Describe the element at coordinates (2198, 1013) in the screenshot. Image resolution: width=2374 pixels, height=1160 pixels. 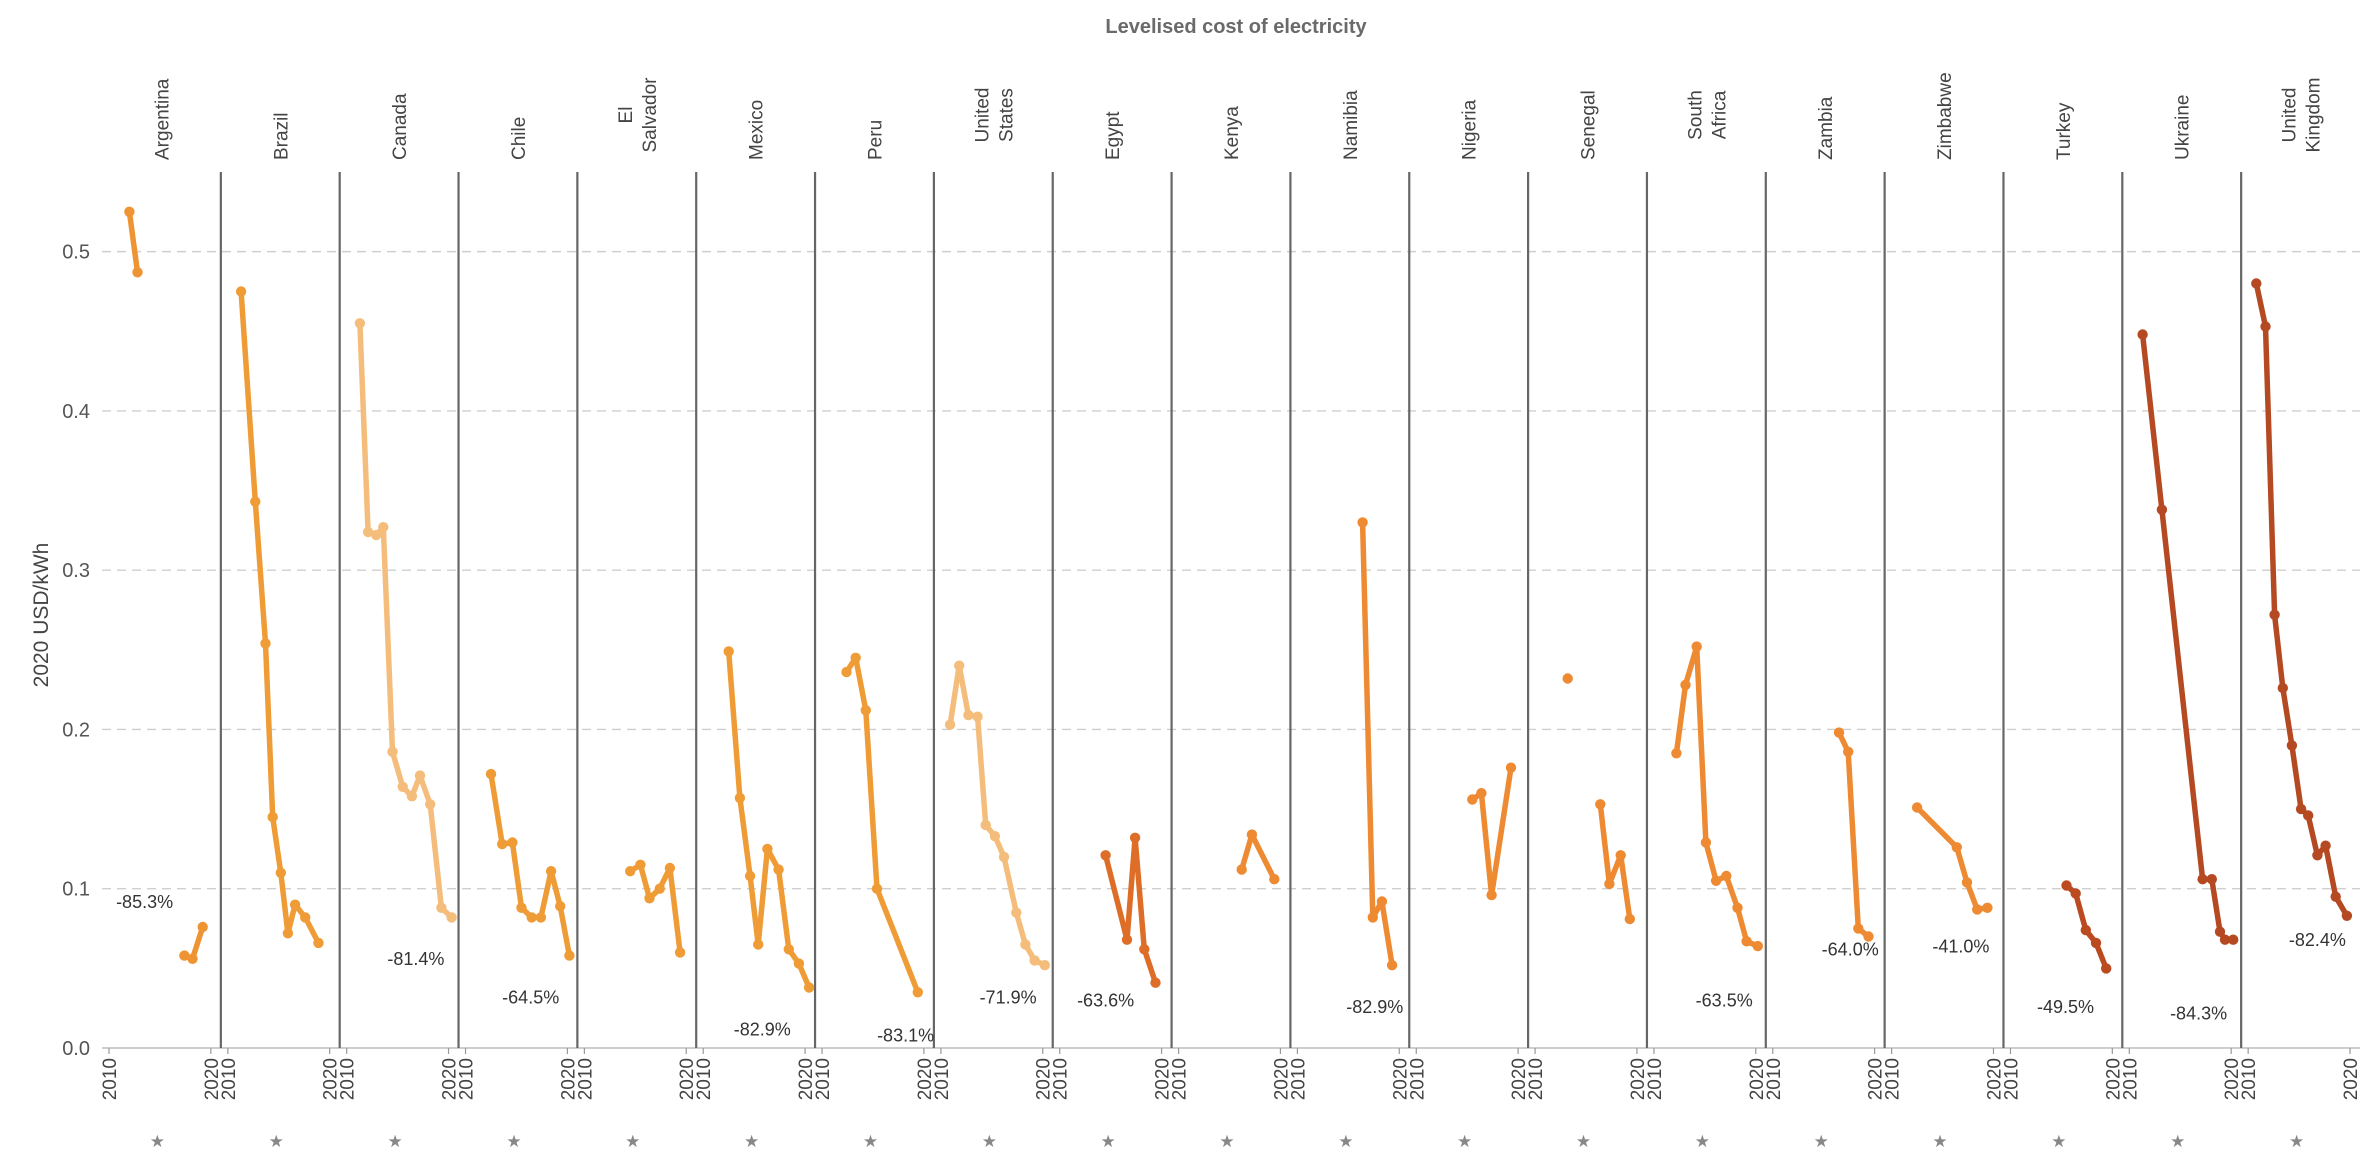
I see `change-label: -84.3%` at that location.